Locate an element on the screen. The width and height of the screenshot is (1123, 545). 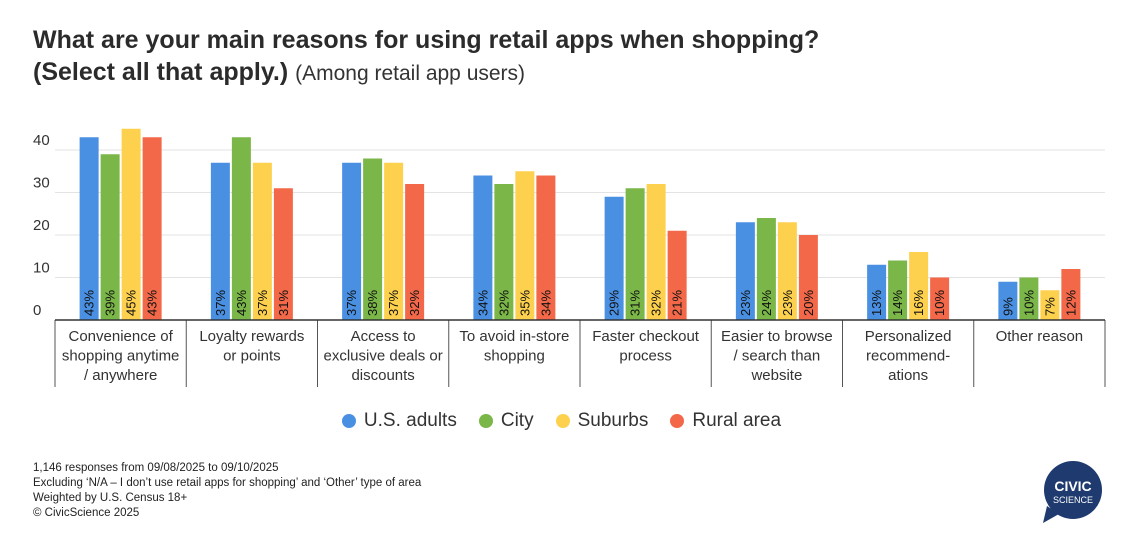
y-tick-label: 0 is located at coordinates (37, 310).